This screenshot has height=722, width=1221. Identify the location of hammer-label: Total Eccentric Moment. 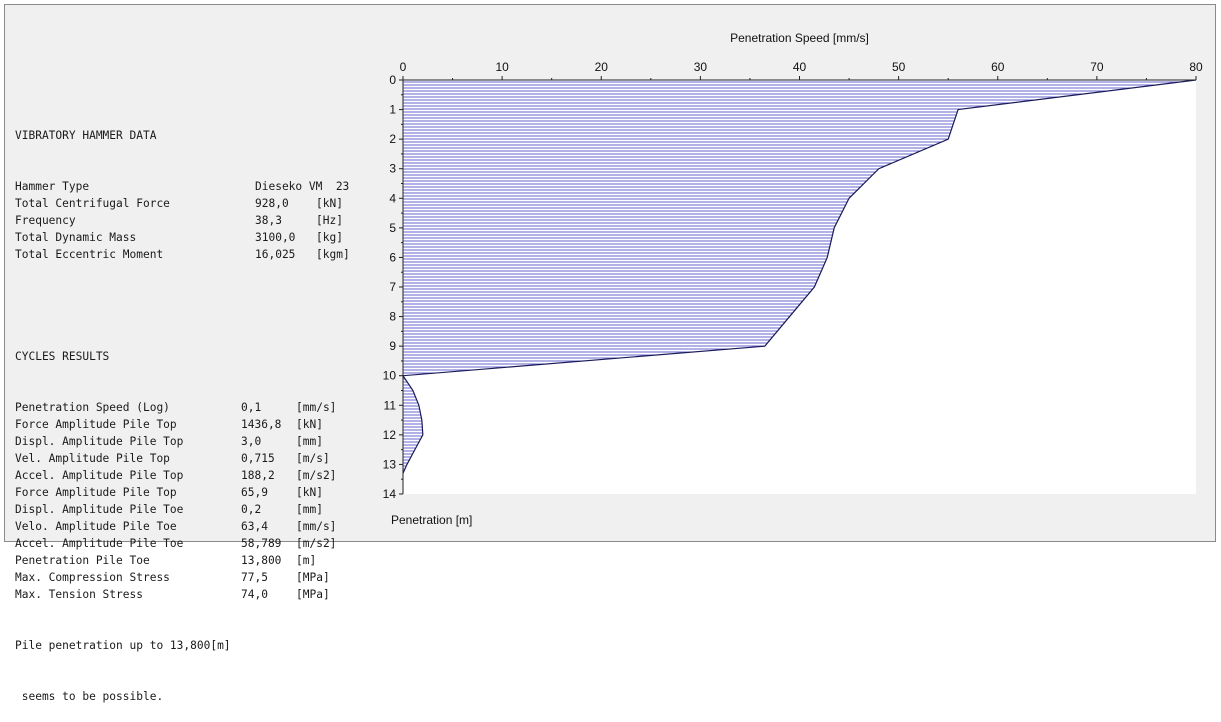
(89, 254).